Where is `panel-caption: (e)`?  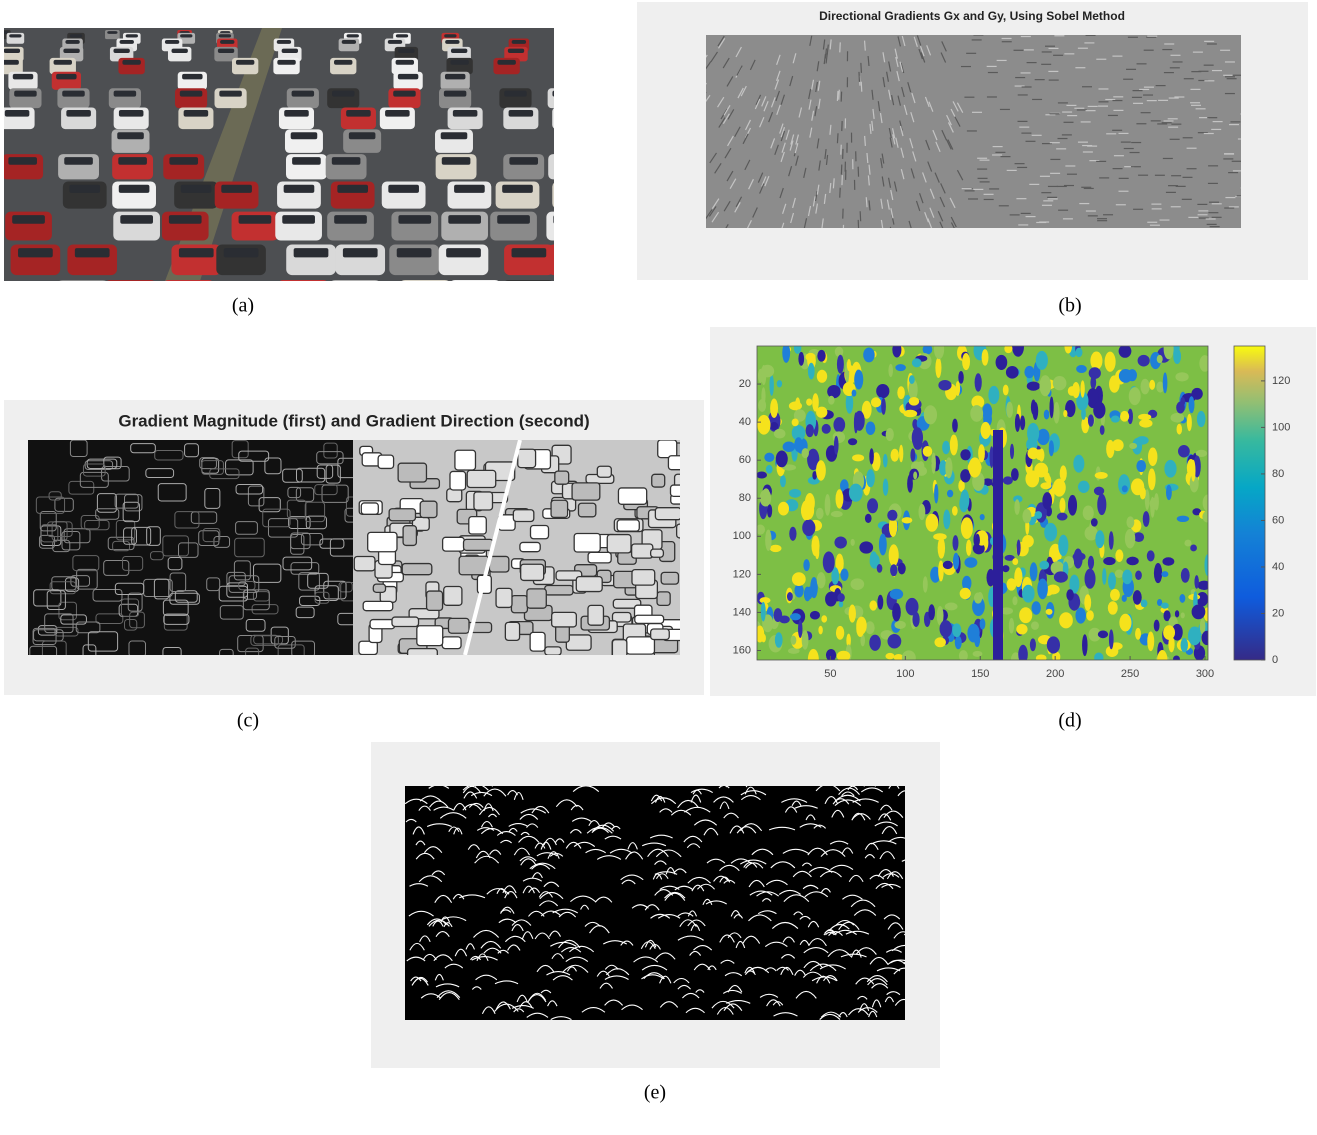
panel-caption: (e) is located at coordinates (655, 1093).